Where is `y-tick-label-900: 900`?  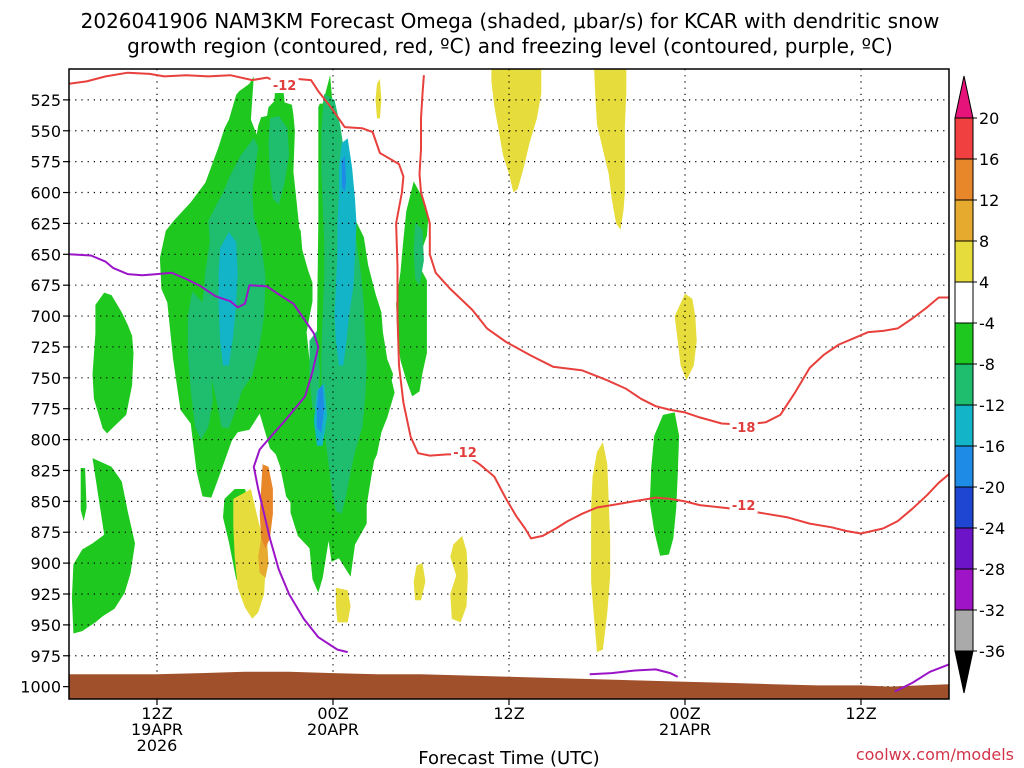 y-tick-label-900: 900 is located at coordinates (45, 563).